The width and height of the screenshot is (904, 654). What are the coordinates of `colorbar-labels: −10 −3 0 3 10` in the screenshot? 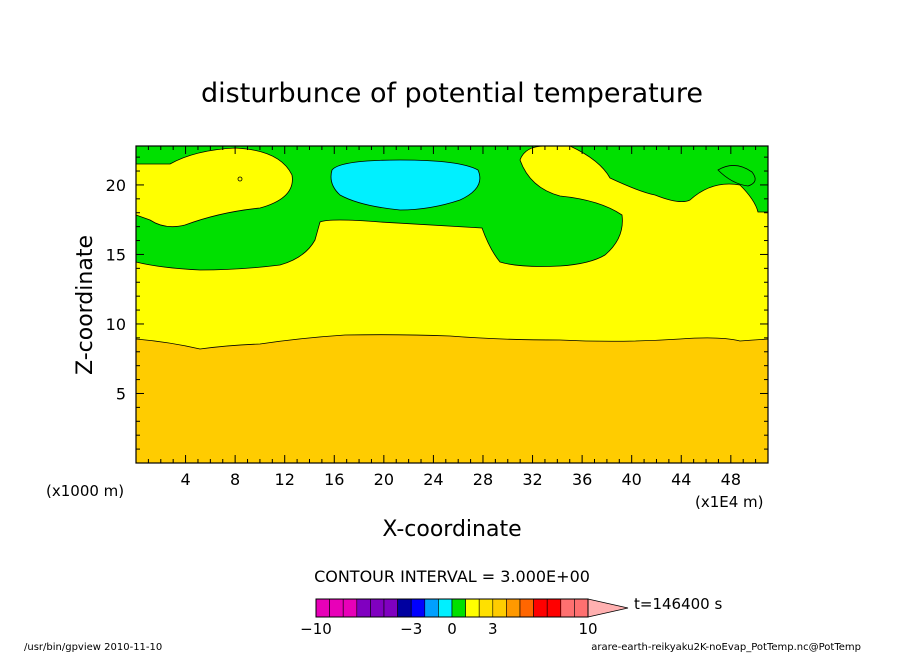 It's located at (448, 629).